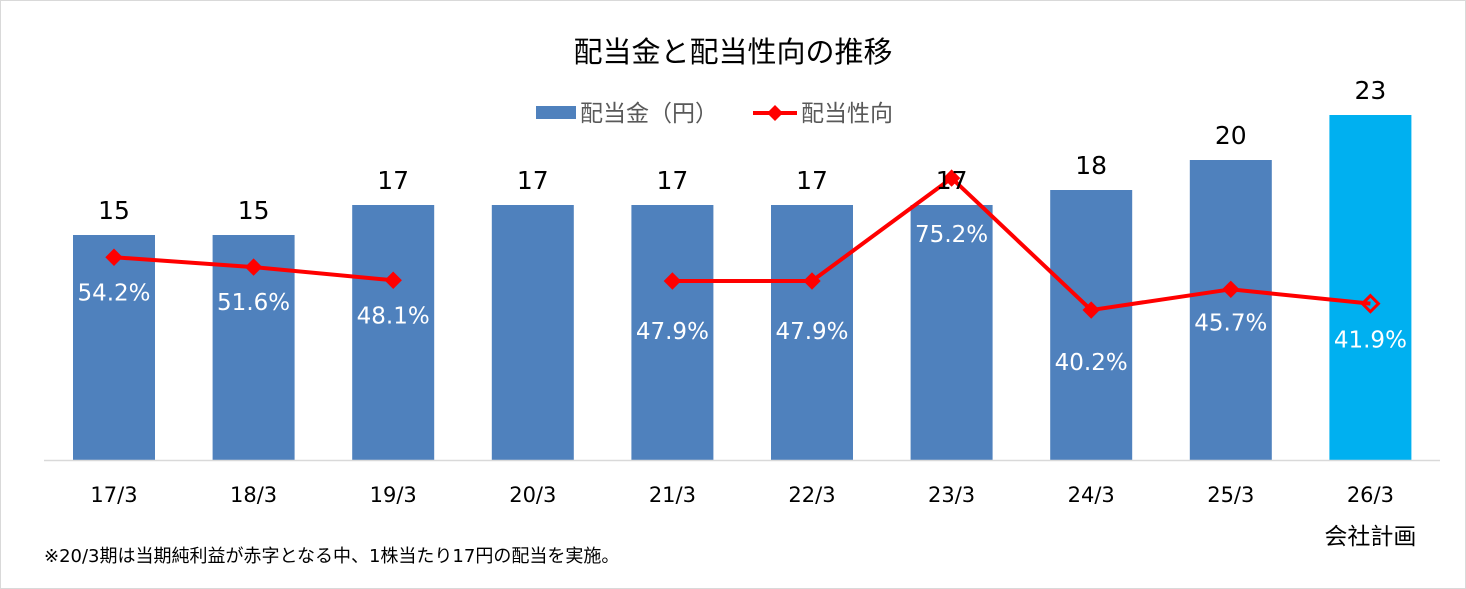  Describe the element at coordinates (253, 303) in the screenshot. I see `payout-ratio-label: 51.6%` at that location.